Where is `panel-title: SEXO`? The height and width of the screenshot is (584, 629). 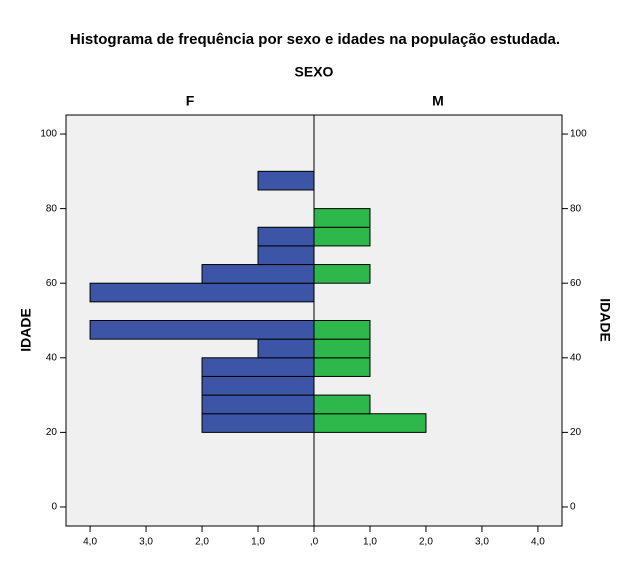 panel-title: SEXO is located at coordinates (314, 72).